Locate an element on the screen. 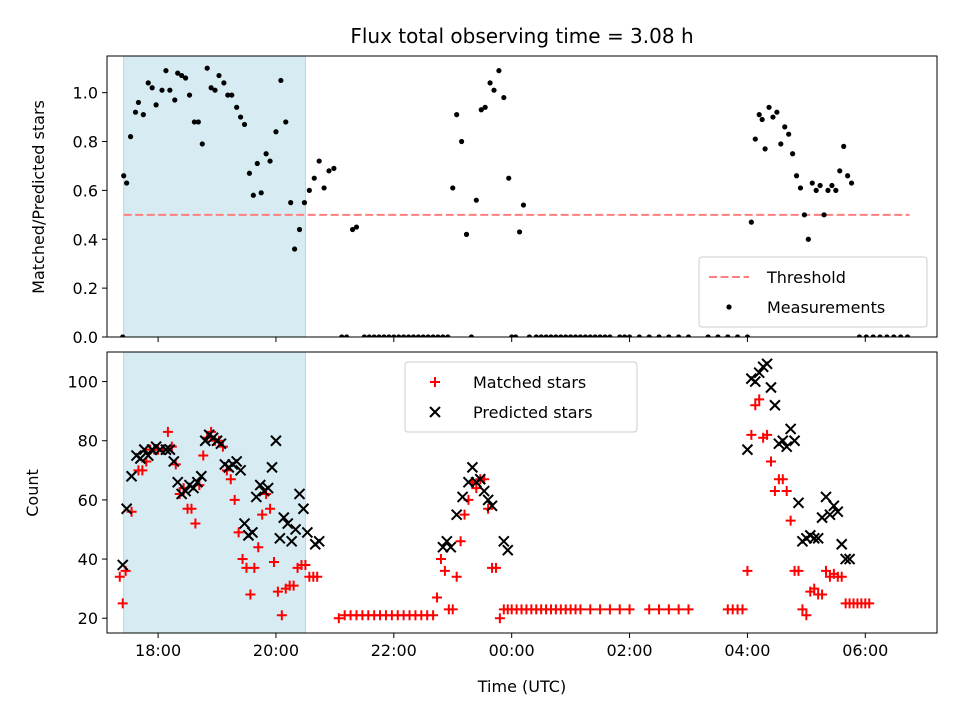  matched-stars-legend-key is located at coordinates (435, 382).